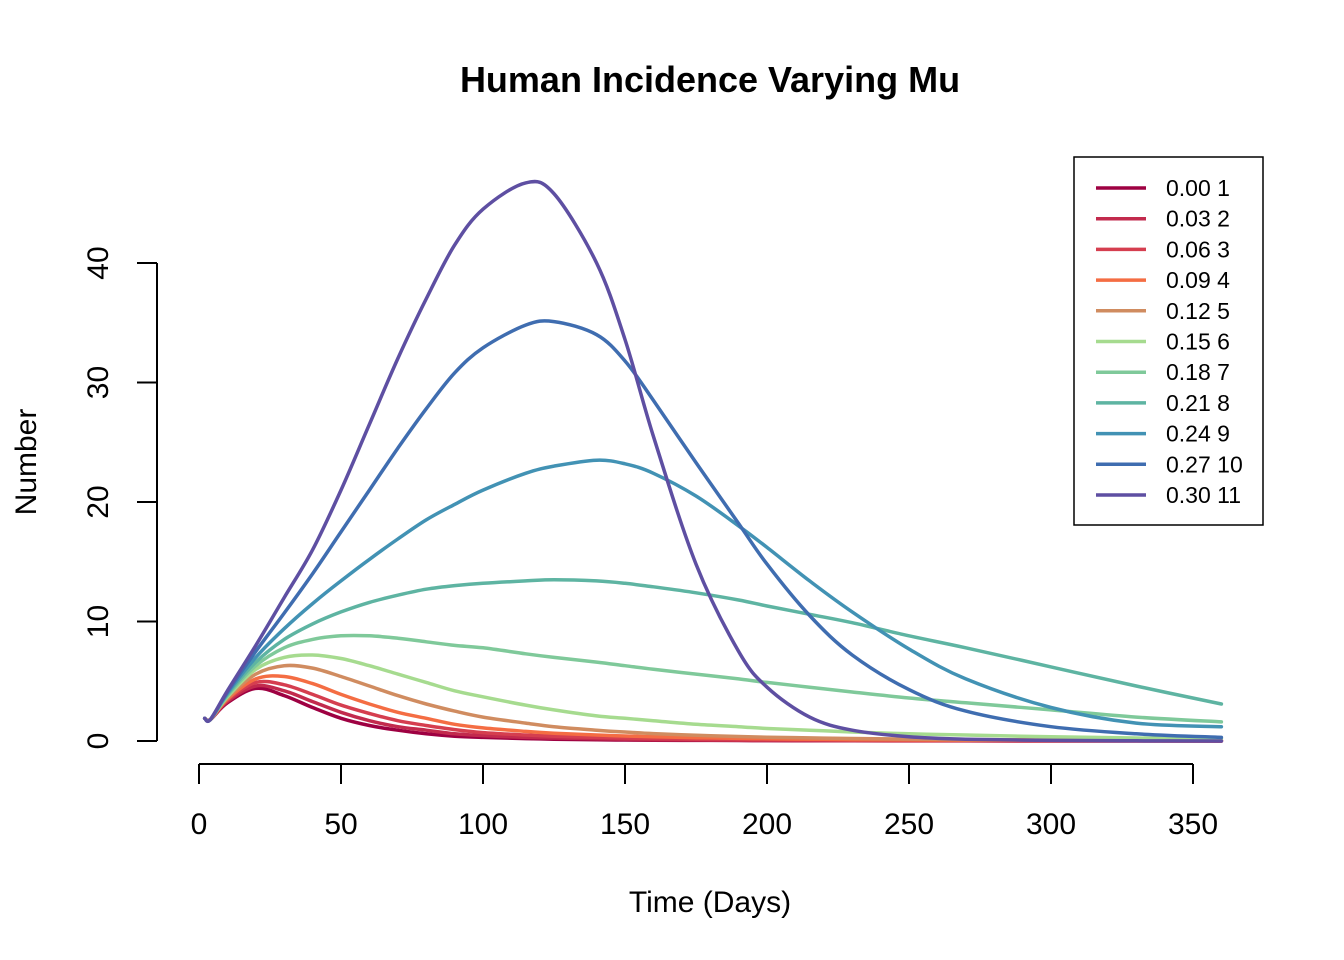 This screenshot has height=960, width=1344. I want to click on legend-label: 0.06 3, so click(1198, 249).